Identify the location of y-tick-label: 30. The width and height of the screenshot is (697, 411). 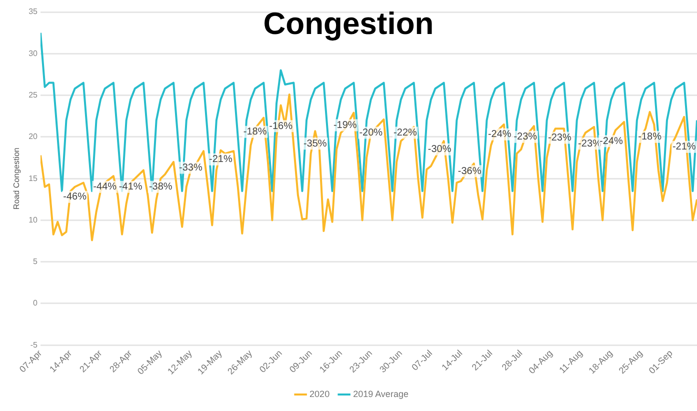
(33, 53).